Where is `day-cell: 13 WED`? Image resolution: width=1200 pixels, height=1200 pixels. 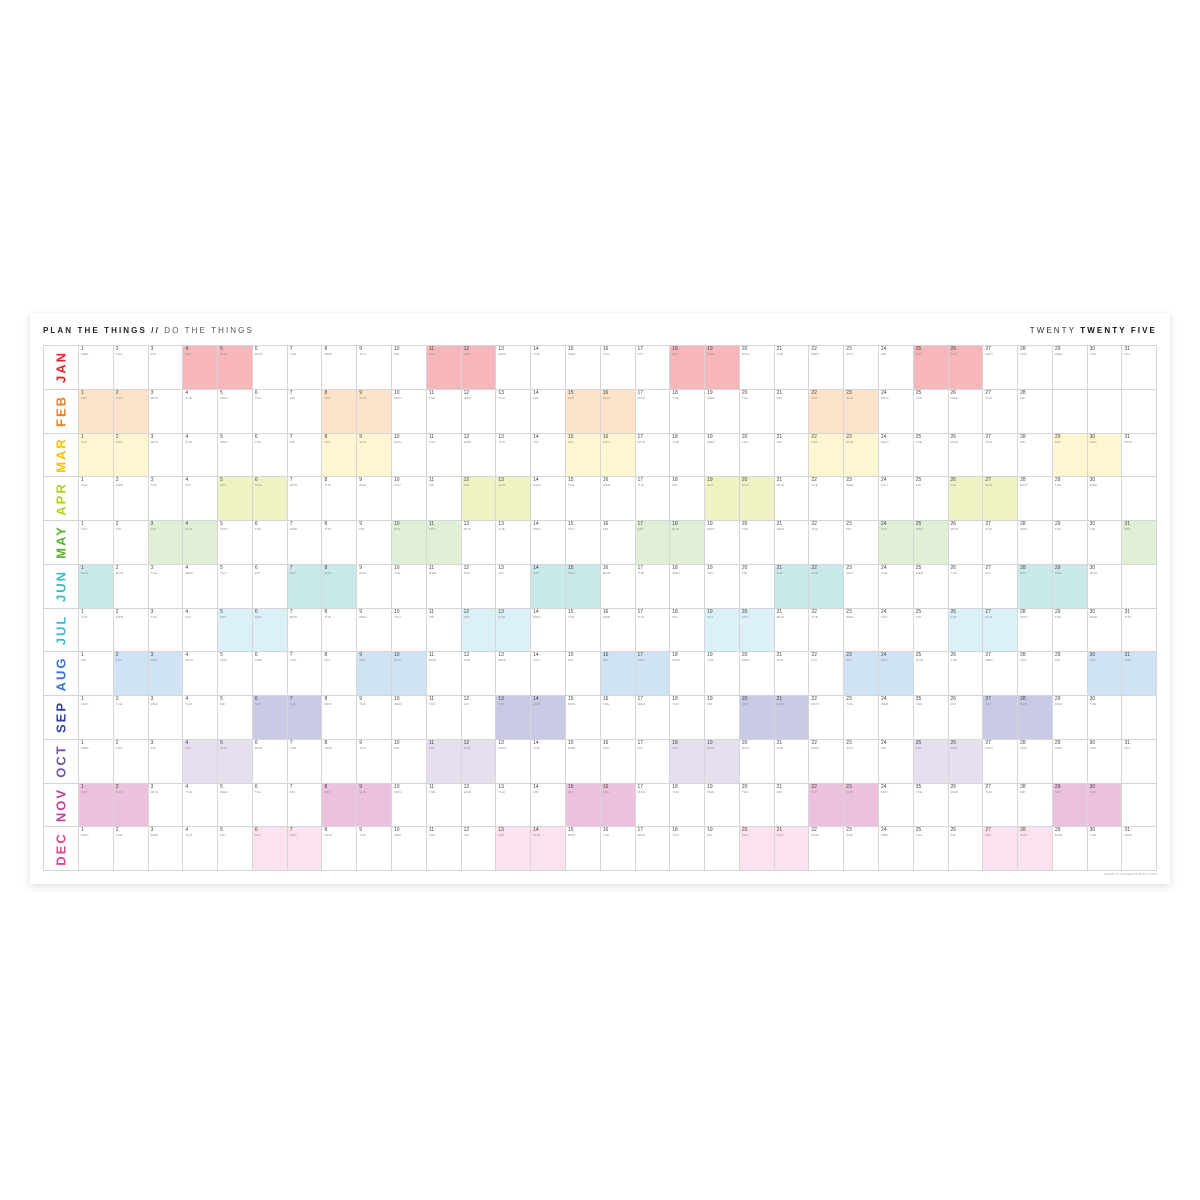
day-cell: 13 WED is located at coordinates (514, 674).